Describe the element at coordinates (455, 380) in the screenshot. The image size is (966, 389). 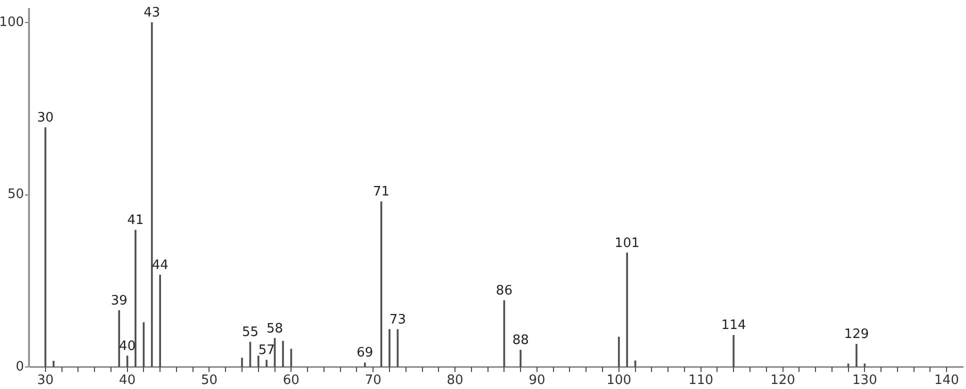
I see `x-tick-label: 80` at that location.